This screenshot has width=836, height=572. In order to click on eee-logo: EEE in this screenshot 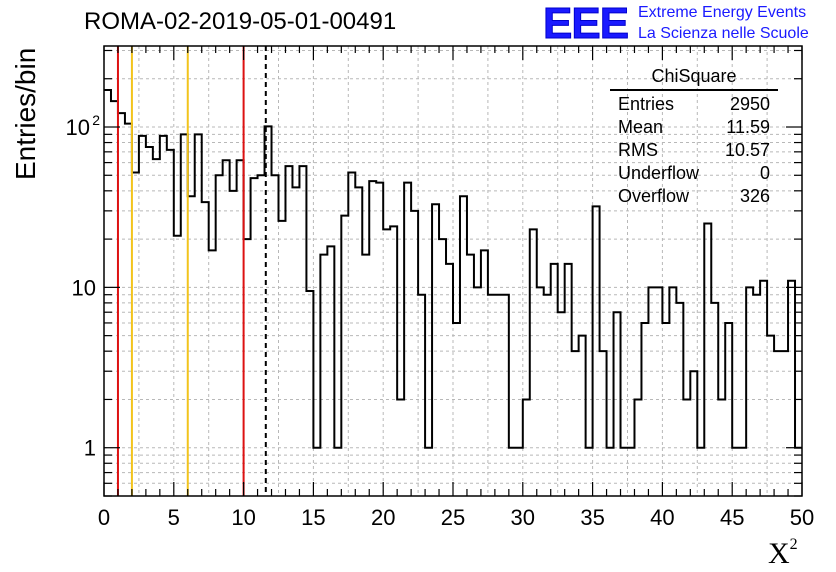, I will do `click(585, 24)`.